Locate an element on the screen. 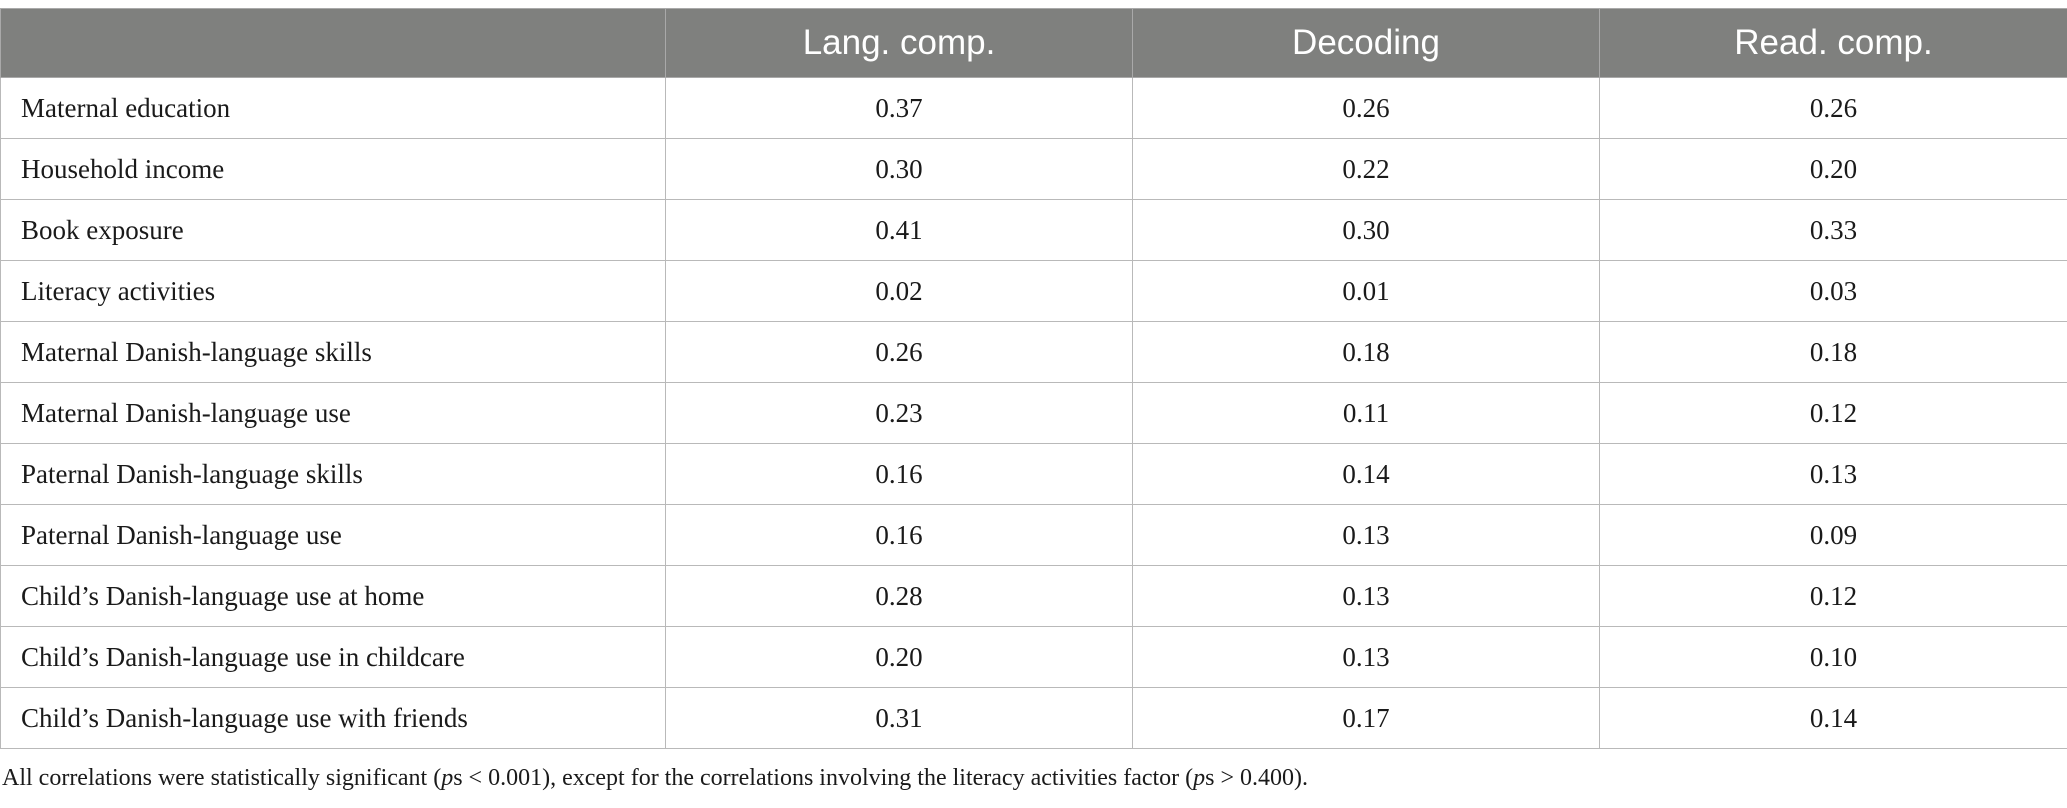  cell-value: 0.17 is located at coordinates (1366, 718).